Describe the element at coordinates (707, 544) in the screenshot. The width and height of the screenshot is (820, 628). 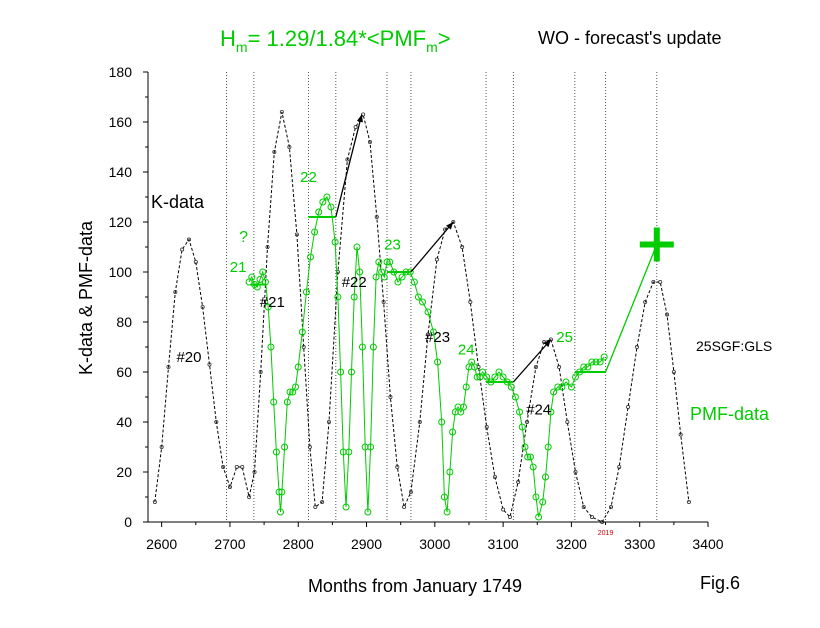
I see `x-tick-label: 3400` at that location.